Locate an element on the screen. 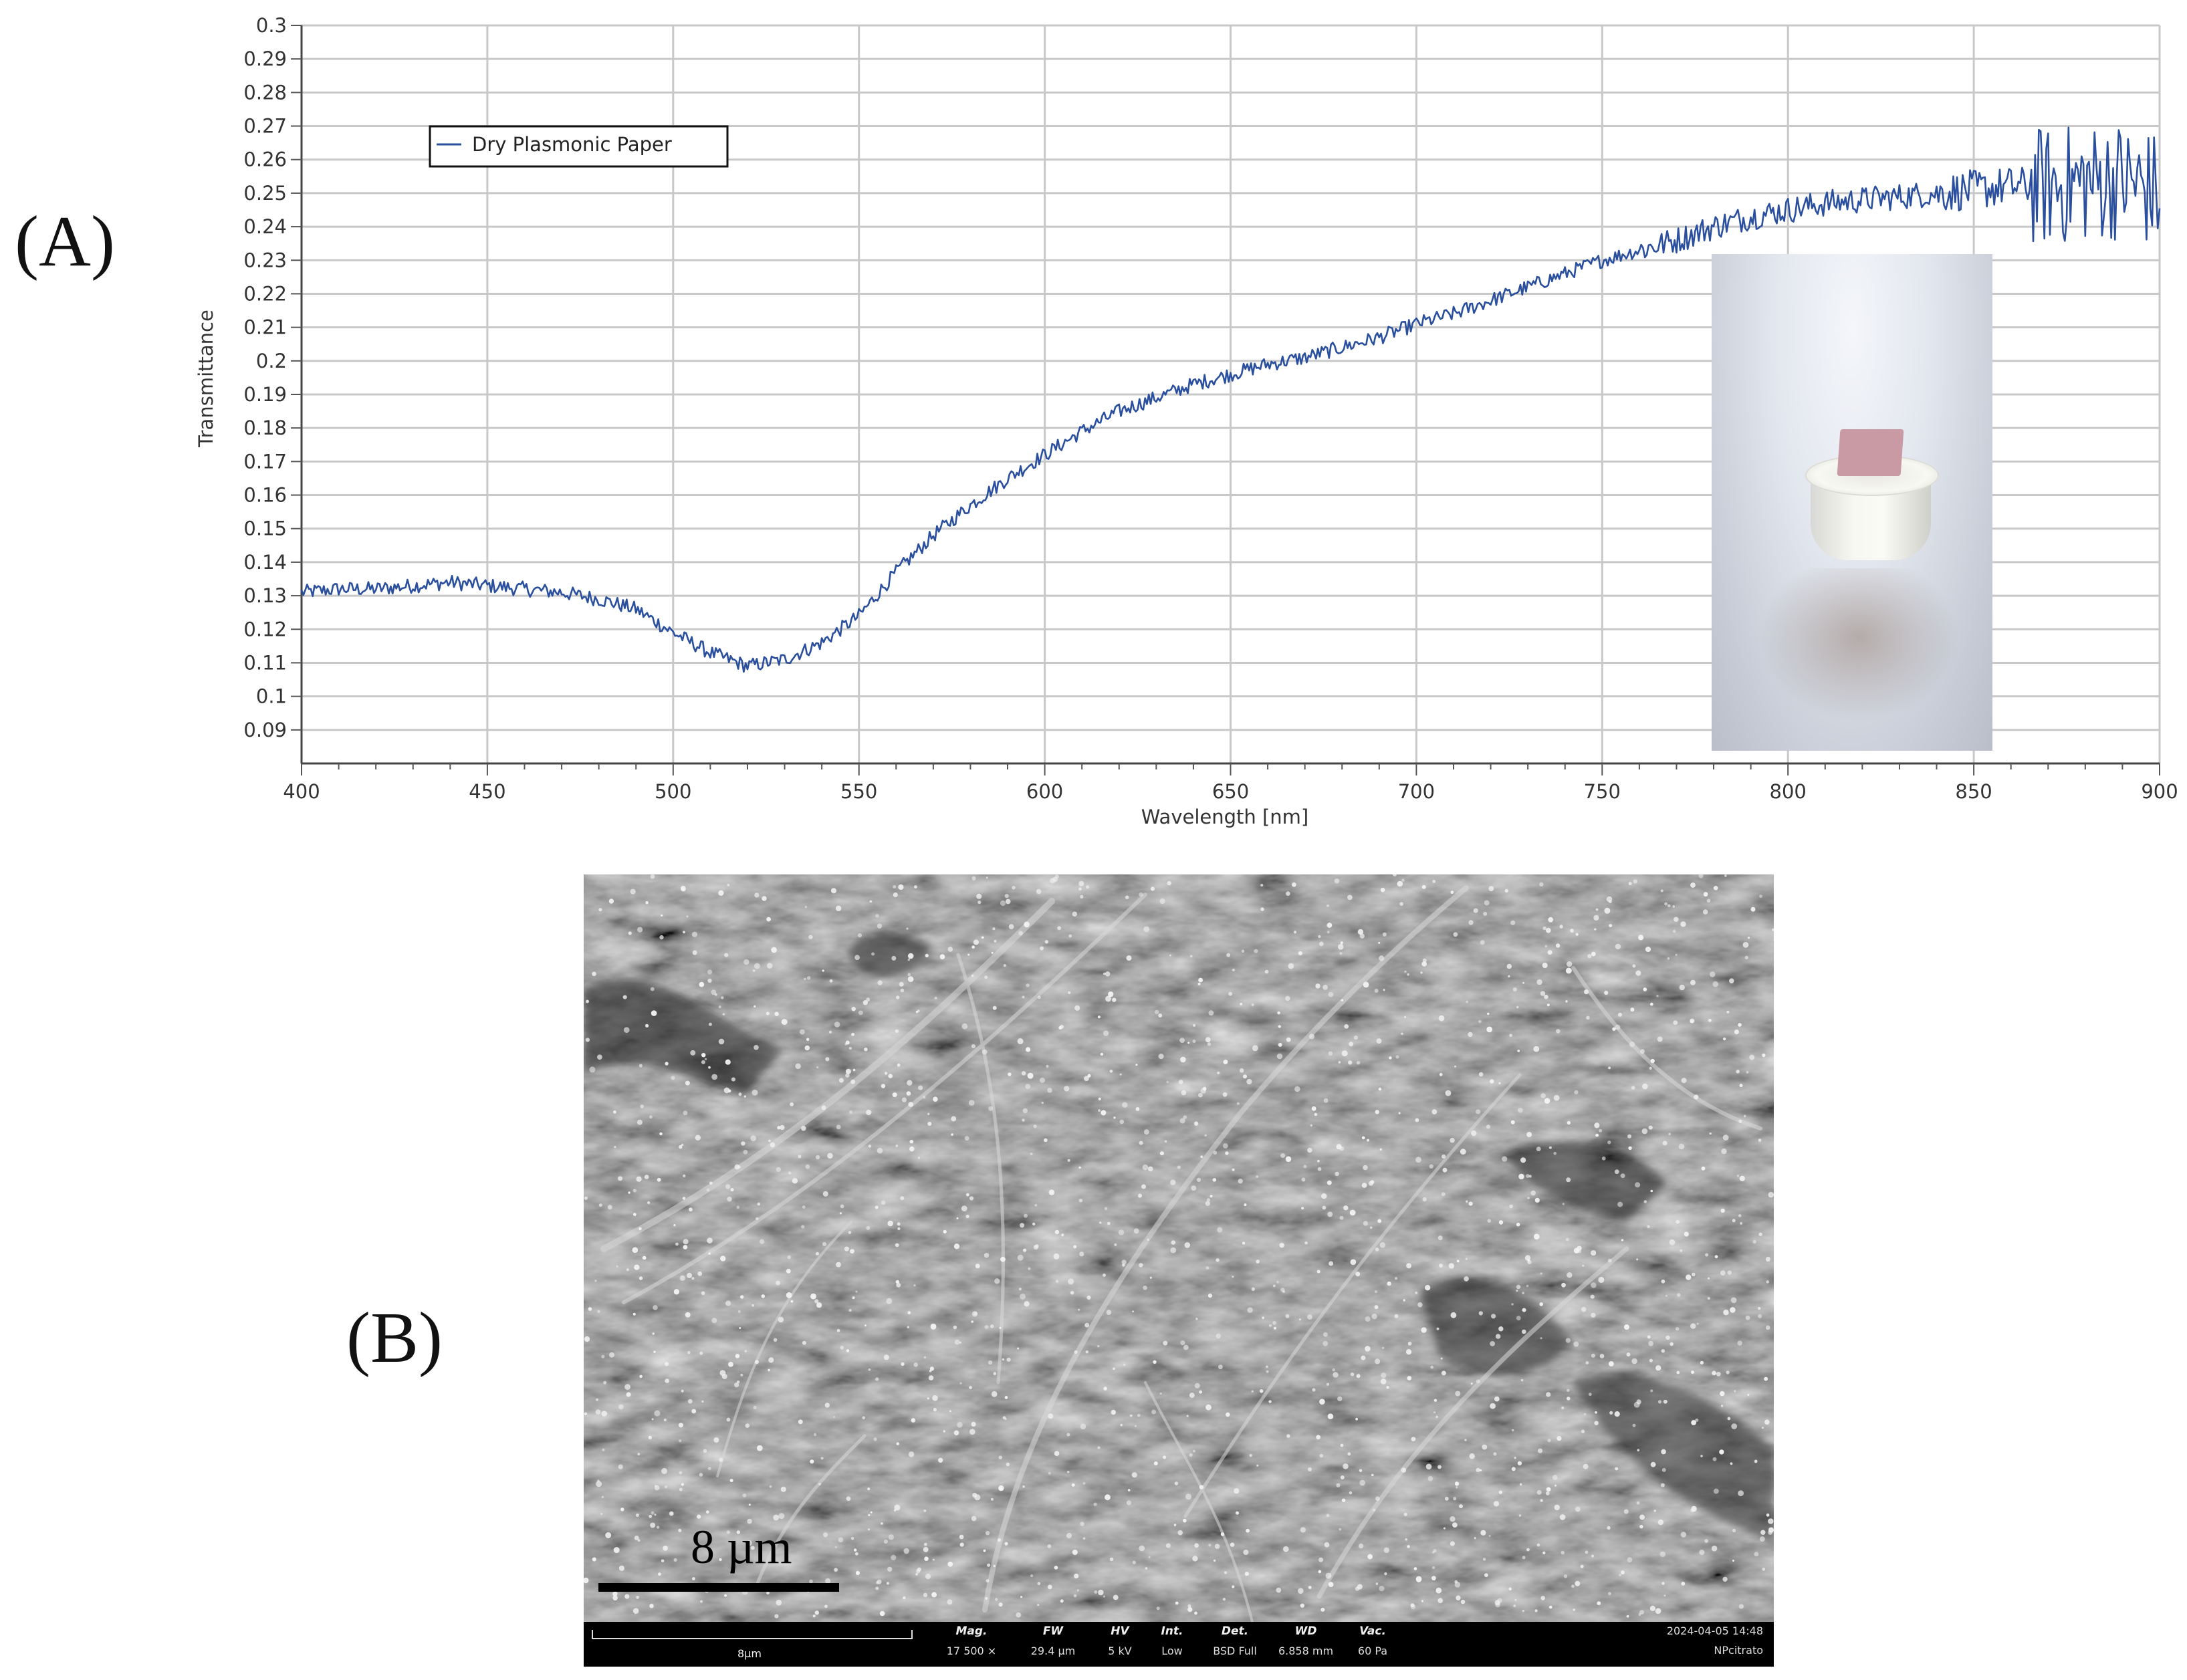  x-tick-label: 800 is located at coordinates (1789, 791).